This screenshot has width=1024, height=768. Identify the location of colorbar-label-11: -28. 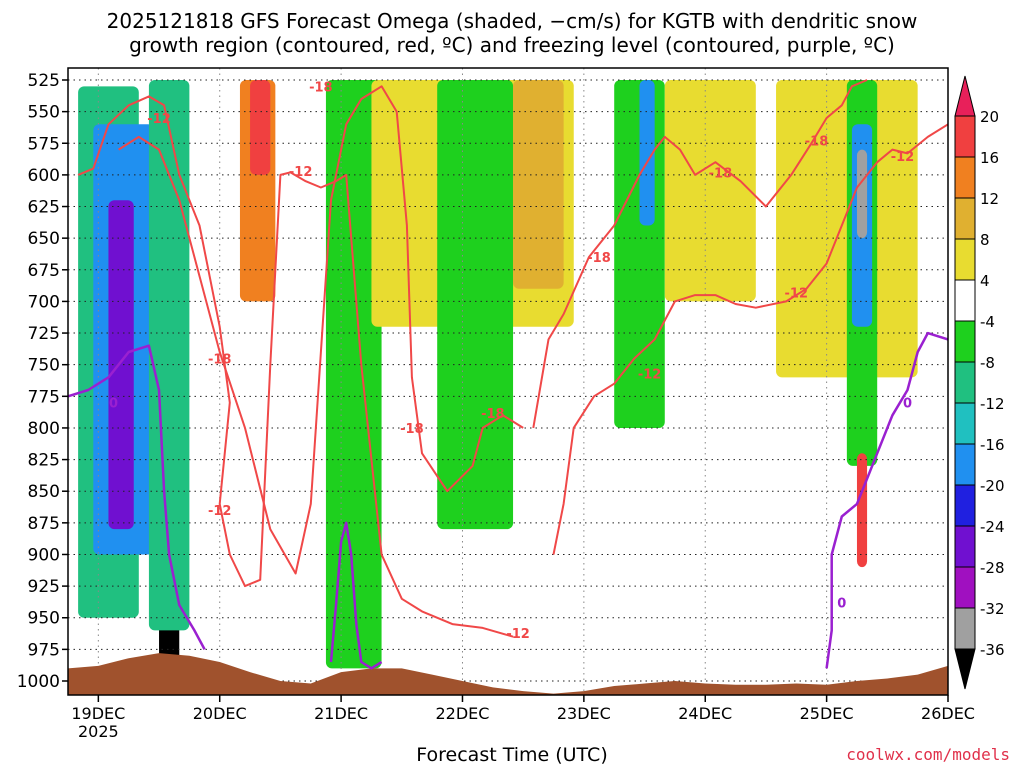
(992, 568).